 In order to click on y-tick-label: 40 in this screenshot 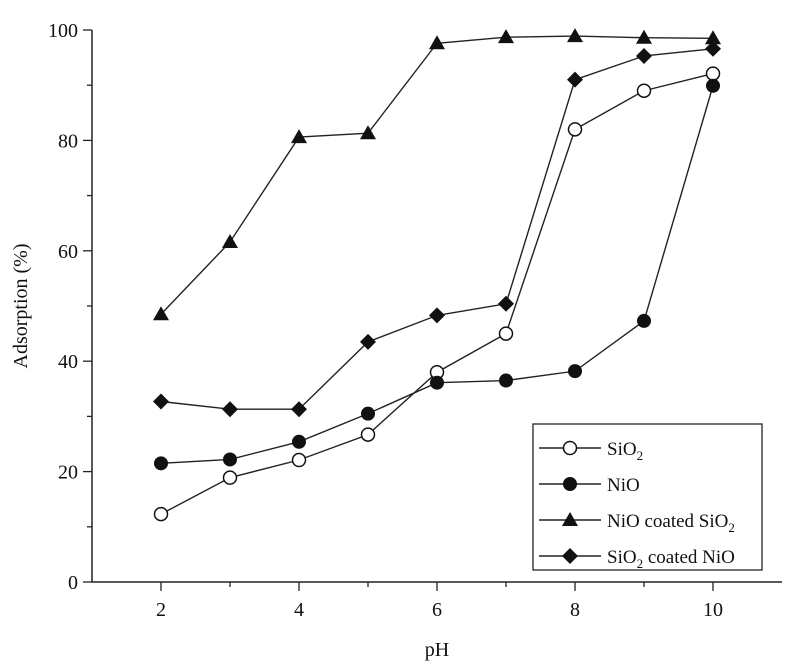, I will do `click(68, 362)`.